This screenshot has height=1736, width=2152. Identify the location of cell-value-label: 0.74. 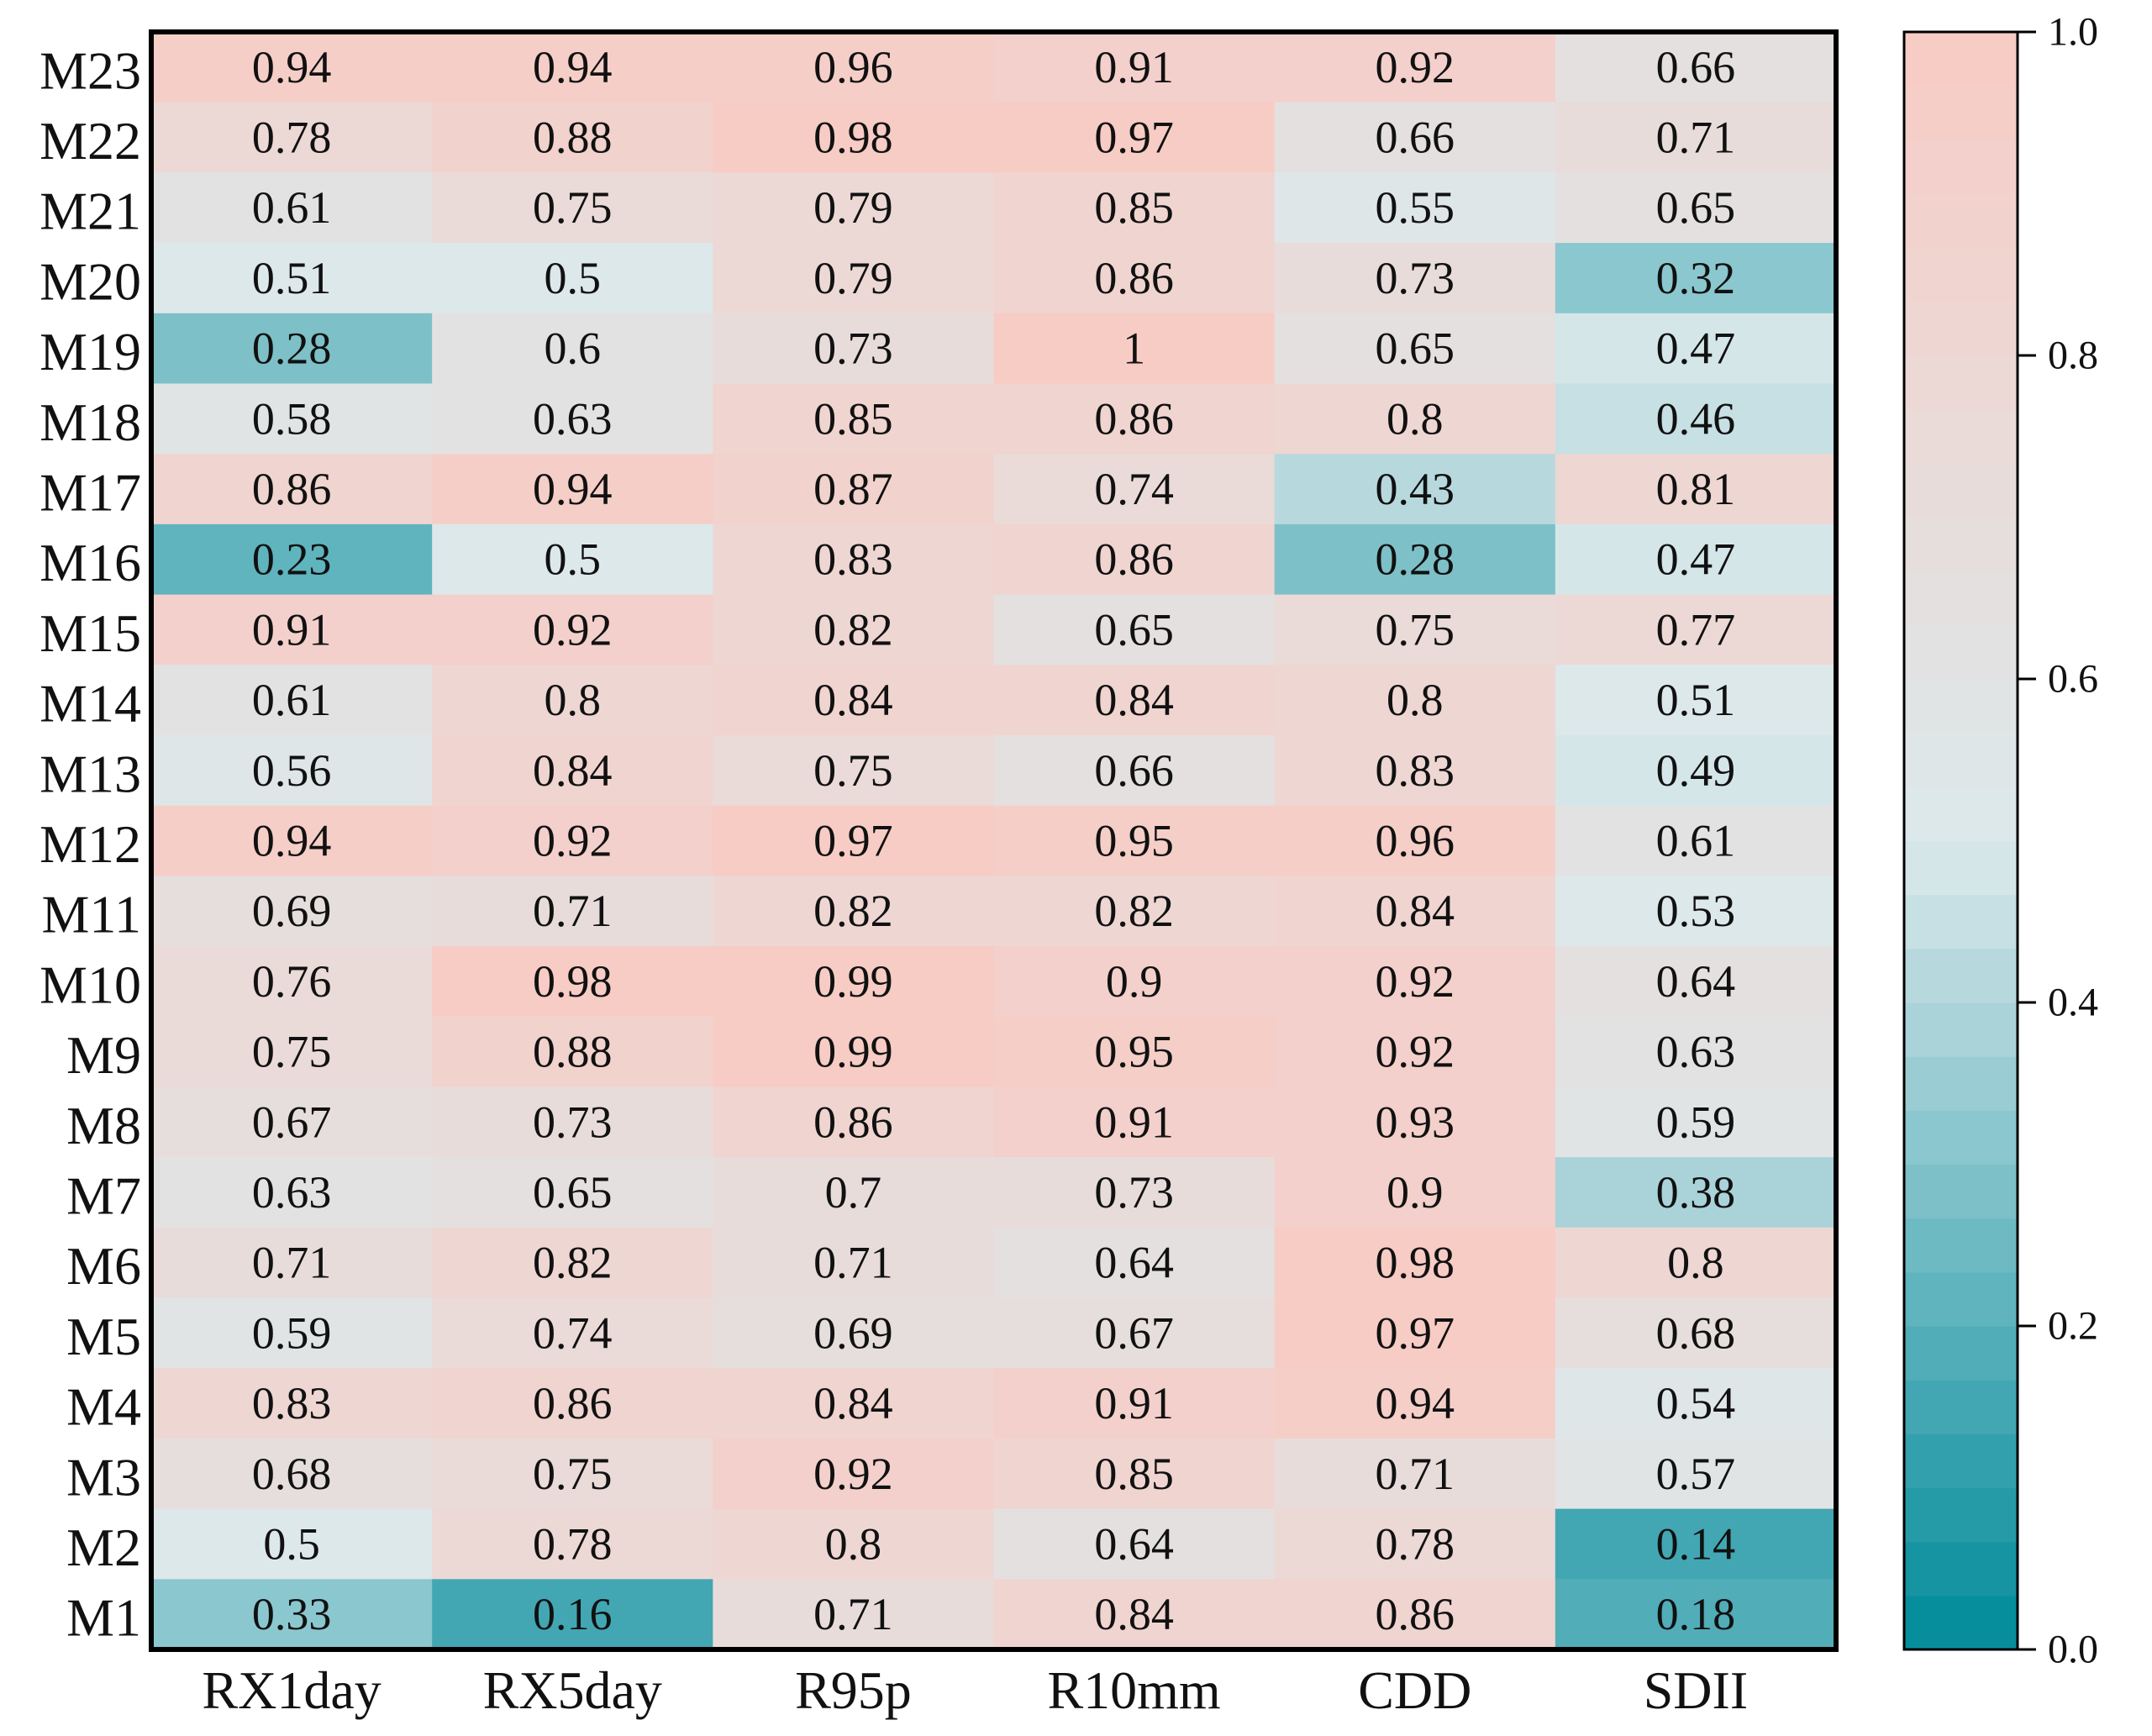
(1134, 489).